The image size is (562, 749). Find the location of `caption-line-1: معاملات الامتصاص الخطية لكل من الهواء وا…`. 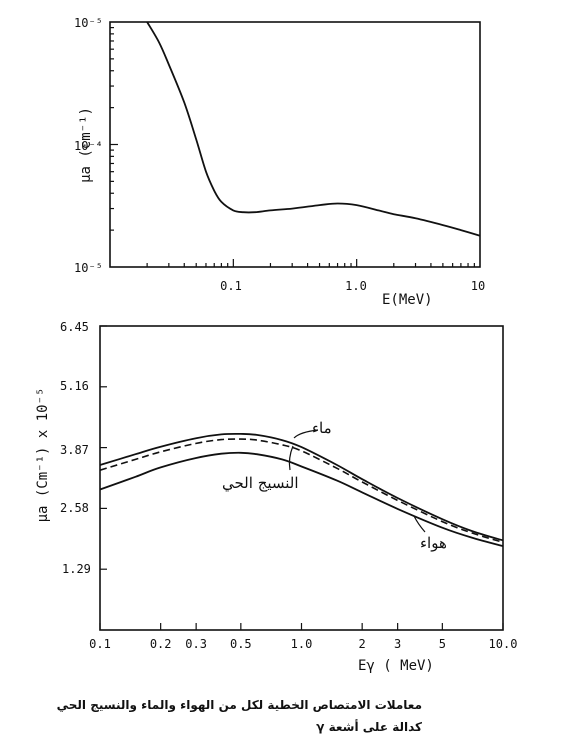

caption-line-1: معاملات الامتصاص الخطية لكل من الهواء وا… is located at coordinates (239, 705).